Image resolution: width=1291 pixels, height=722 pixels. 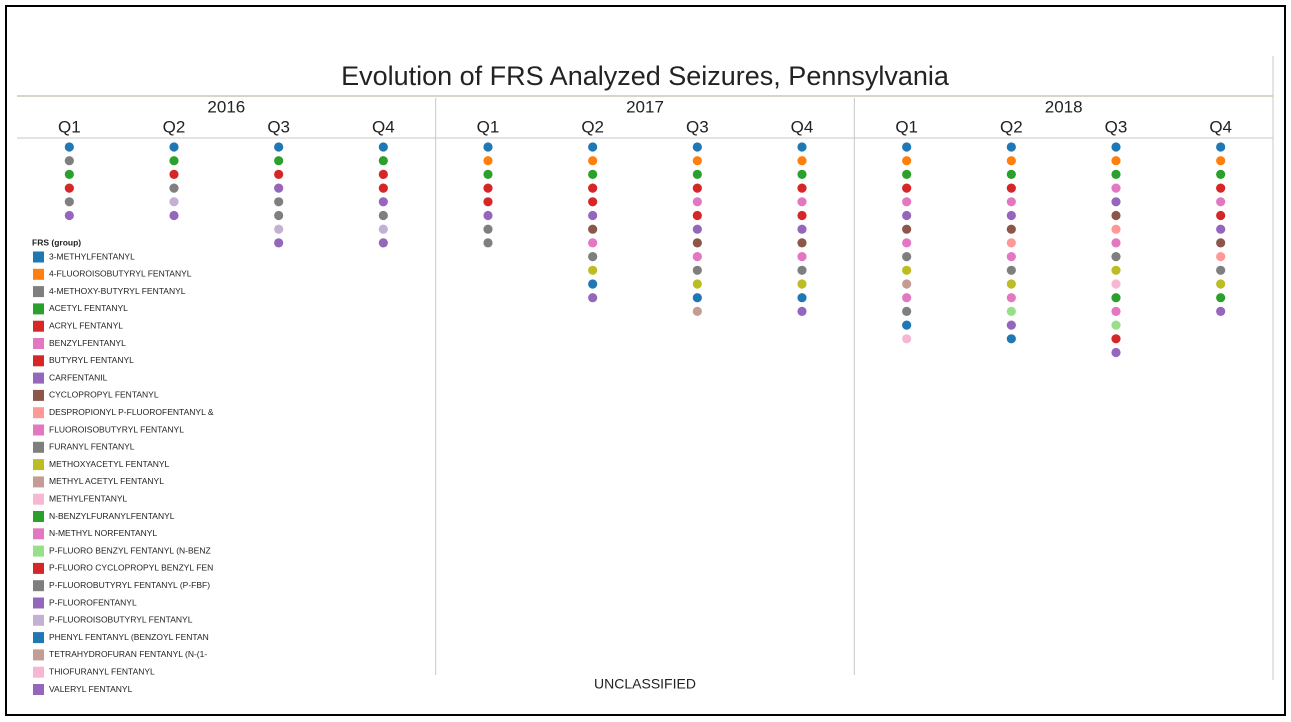 What do you see at coordinates (129, 585) in the screenshot?
I see `legend-label: P-FLUOROBUTYRYL FENTANYL (P-FBF)` at bounding box center [129, 585].